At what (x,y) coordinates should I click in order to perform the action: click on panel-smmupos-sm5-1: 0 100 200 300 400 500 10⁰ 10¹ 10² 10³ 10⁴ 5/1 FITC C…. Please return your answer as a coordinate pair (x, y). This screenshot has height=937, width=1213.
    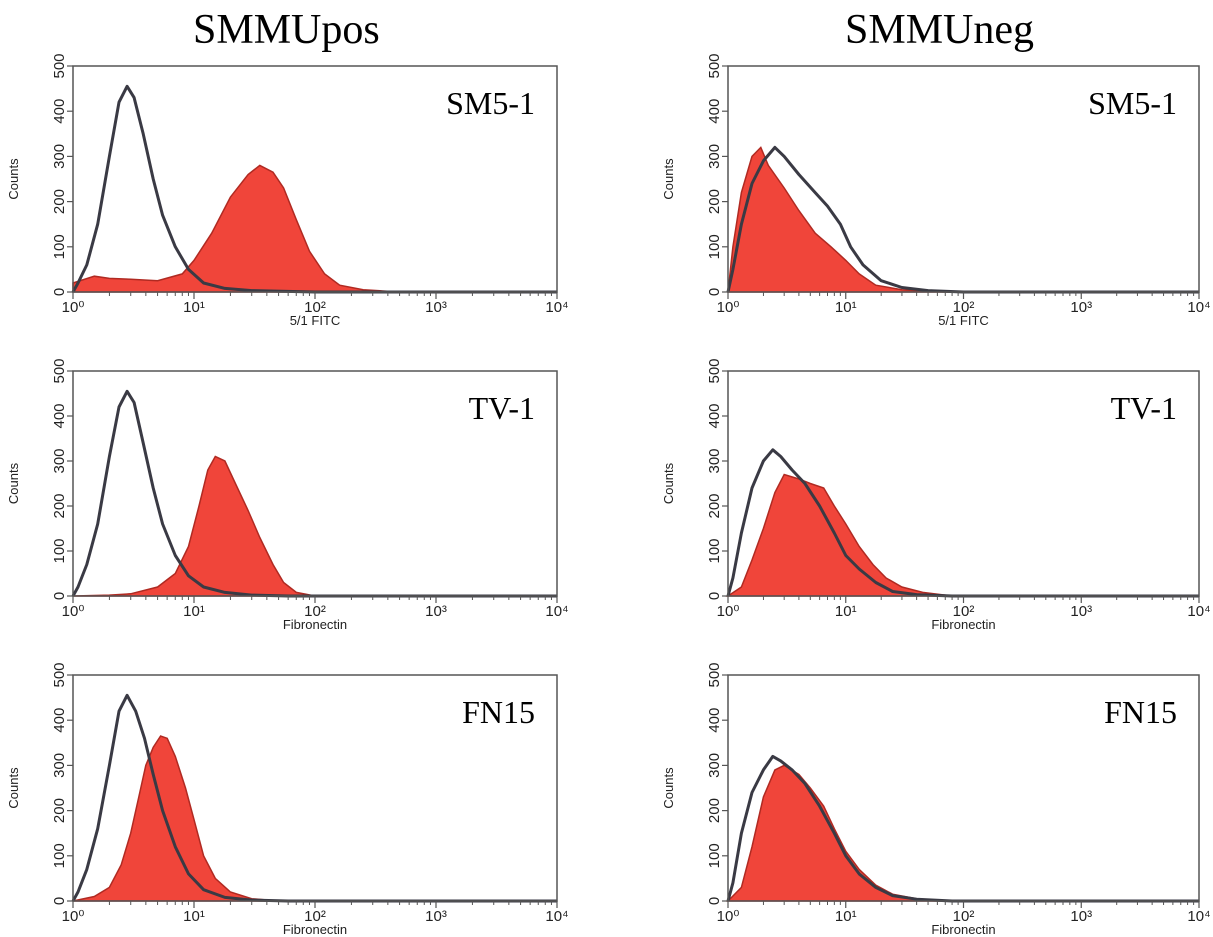
    Looking at the image, I should click on (287, 190).